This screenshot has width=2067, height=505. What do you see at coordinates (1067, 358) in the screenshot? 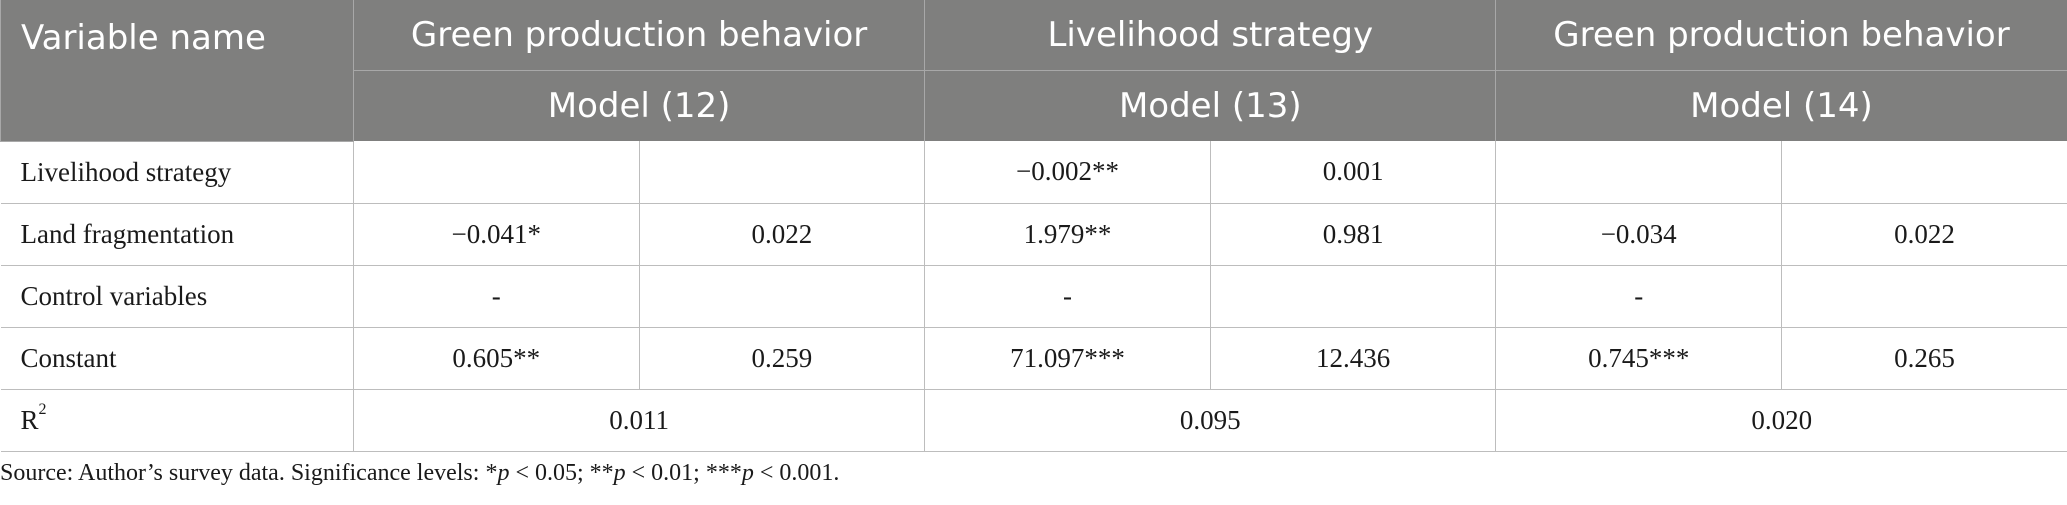
I see `table-cell: 71.097***` at bounding box center [1067, 358].